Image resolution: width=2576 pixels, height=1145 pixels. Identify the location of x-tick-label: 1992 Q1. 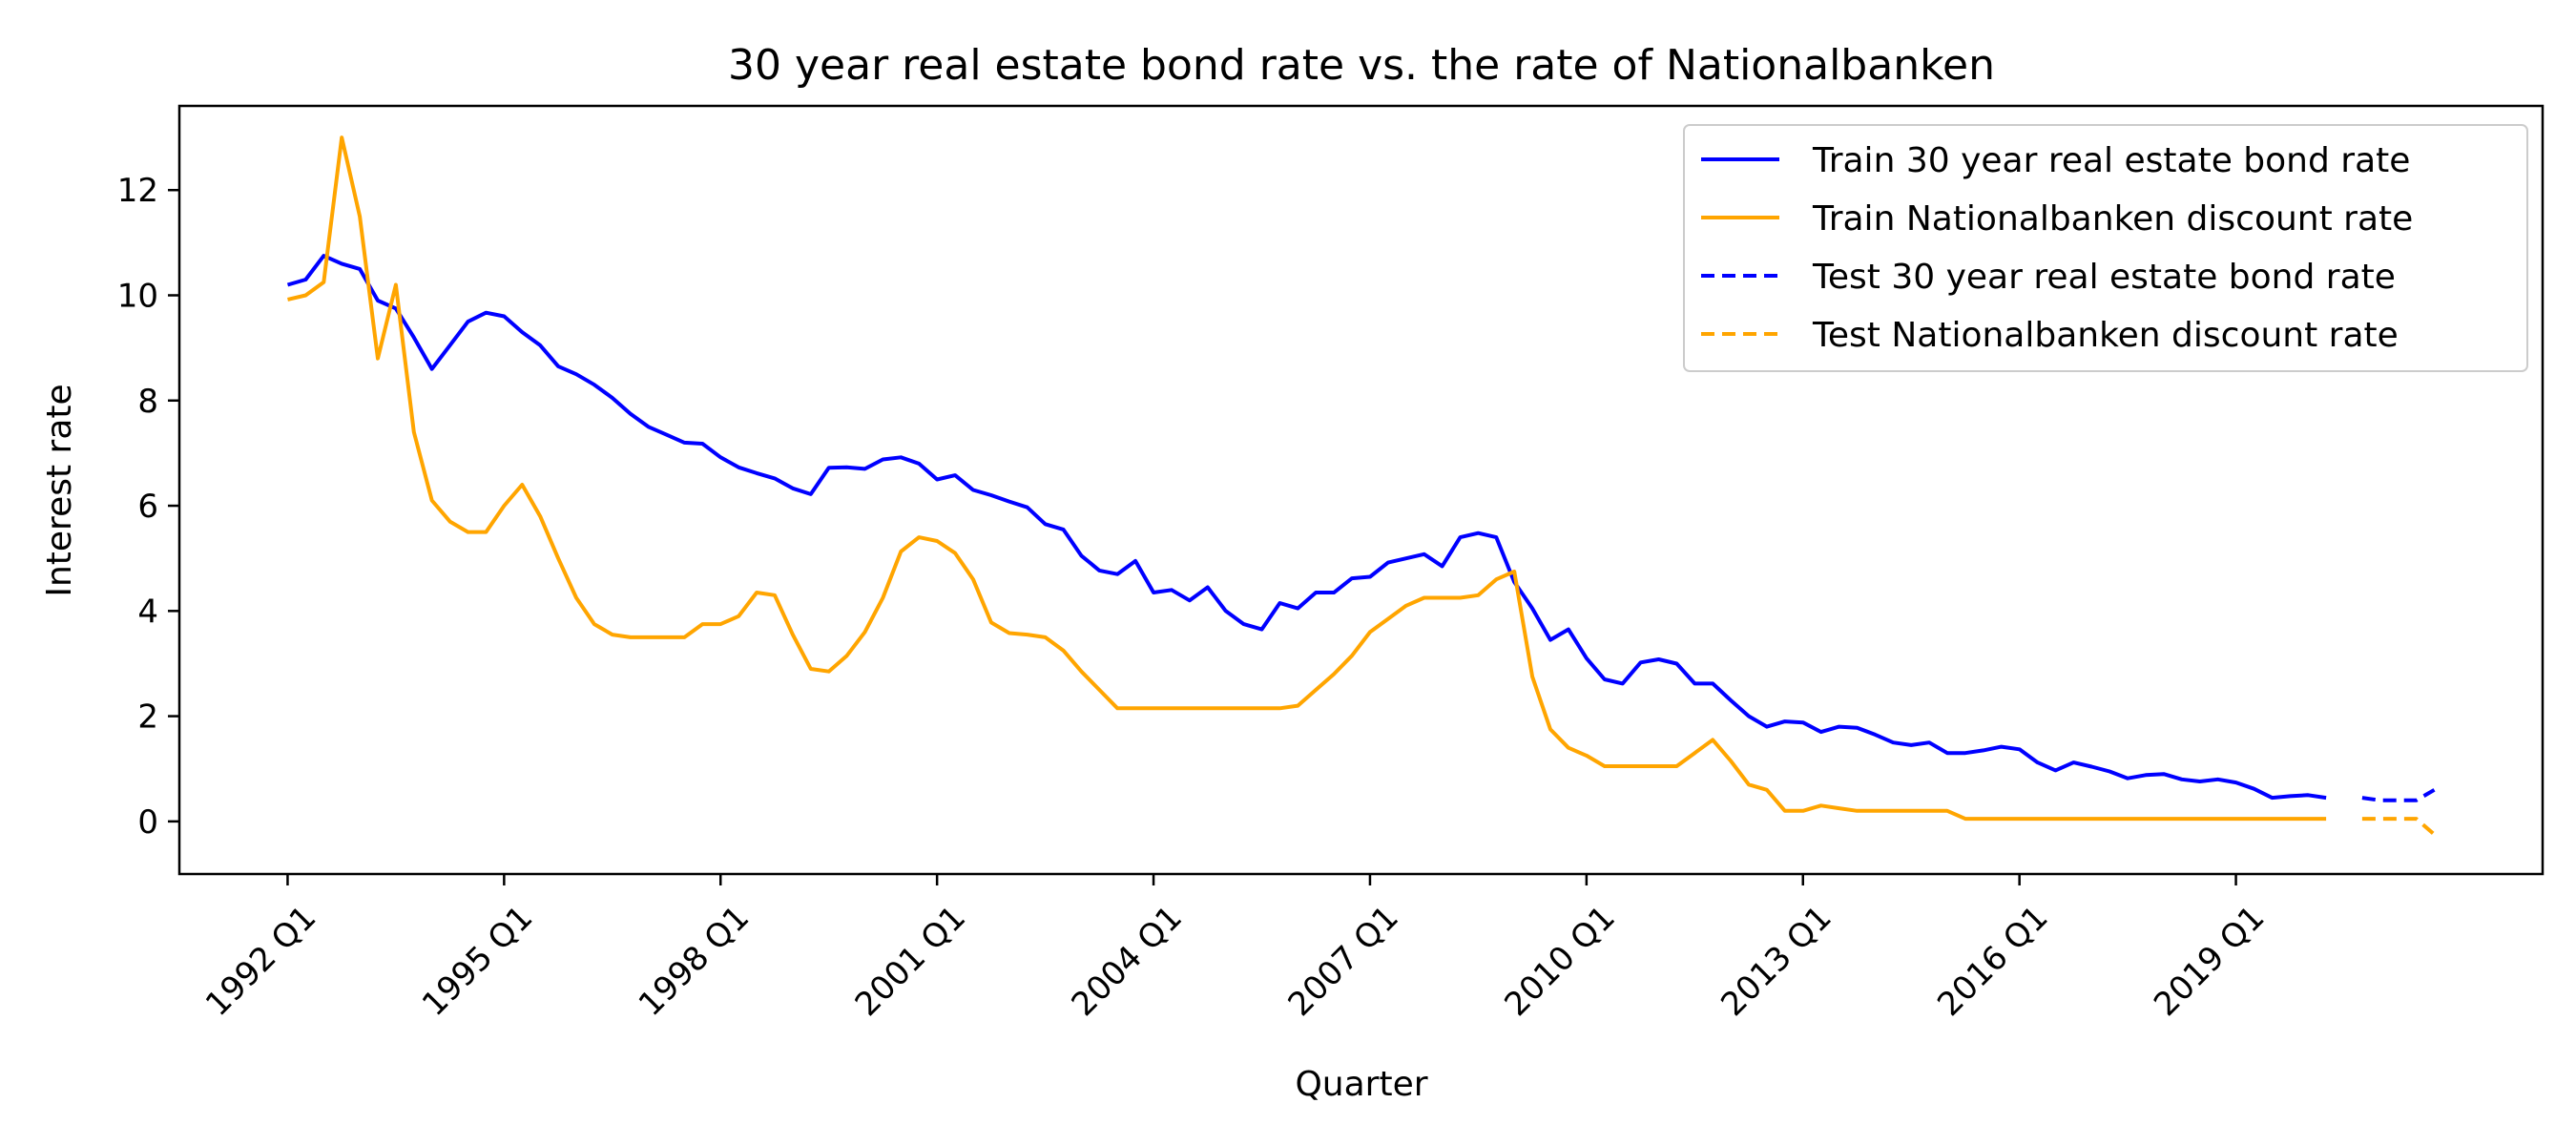
(260, 961).